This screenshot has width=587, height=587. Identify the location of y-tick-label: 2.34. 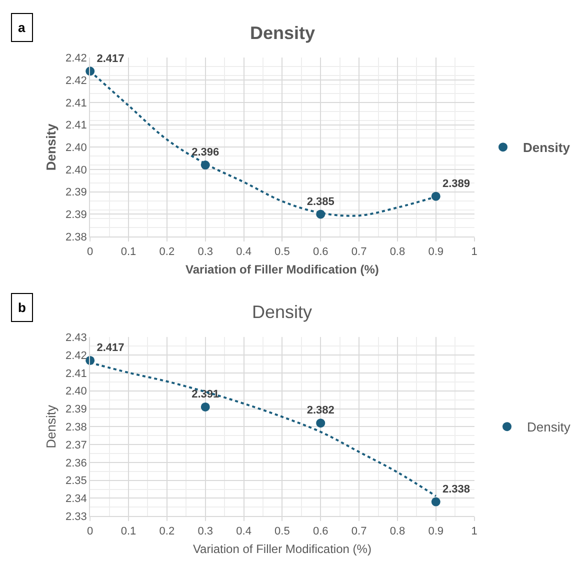
(76, 499).